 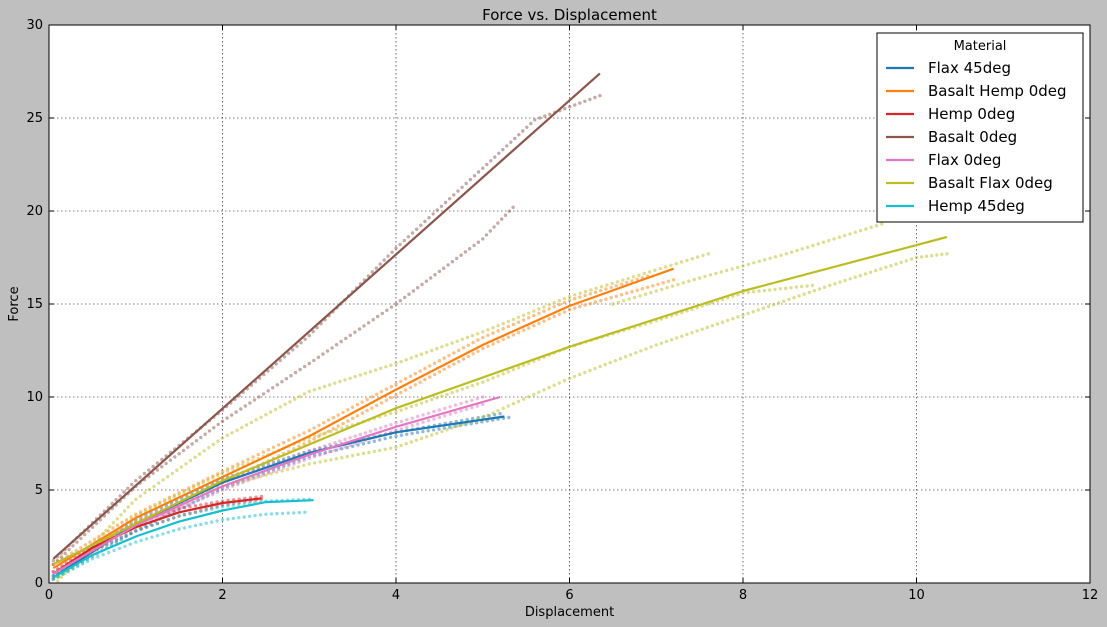 What do you see at coordinates (569, 595) in the screenshot?
I see `x-tick-label: 6` at bounding box center [569, 595].